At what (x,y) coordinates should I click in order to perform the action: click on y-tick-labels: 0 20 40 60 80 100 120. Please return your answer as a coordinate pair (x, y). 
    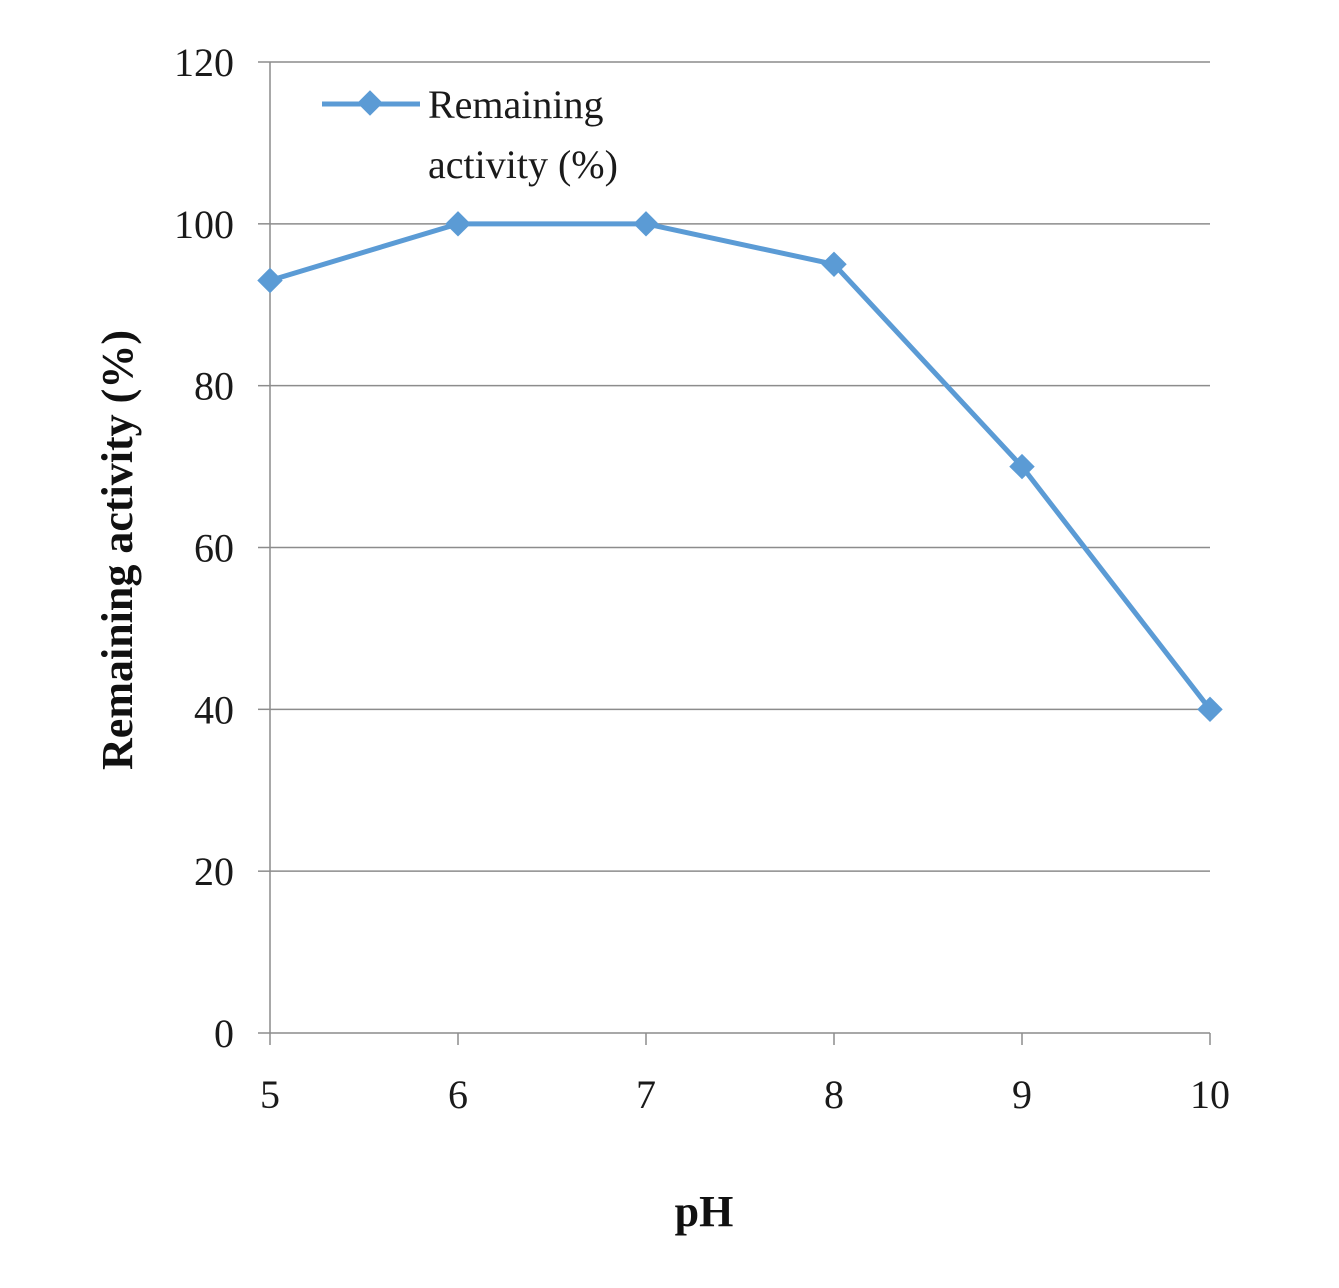
    Looking at the image, I should click on (204, 548).